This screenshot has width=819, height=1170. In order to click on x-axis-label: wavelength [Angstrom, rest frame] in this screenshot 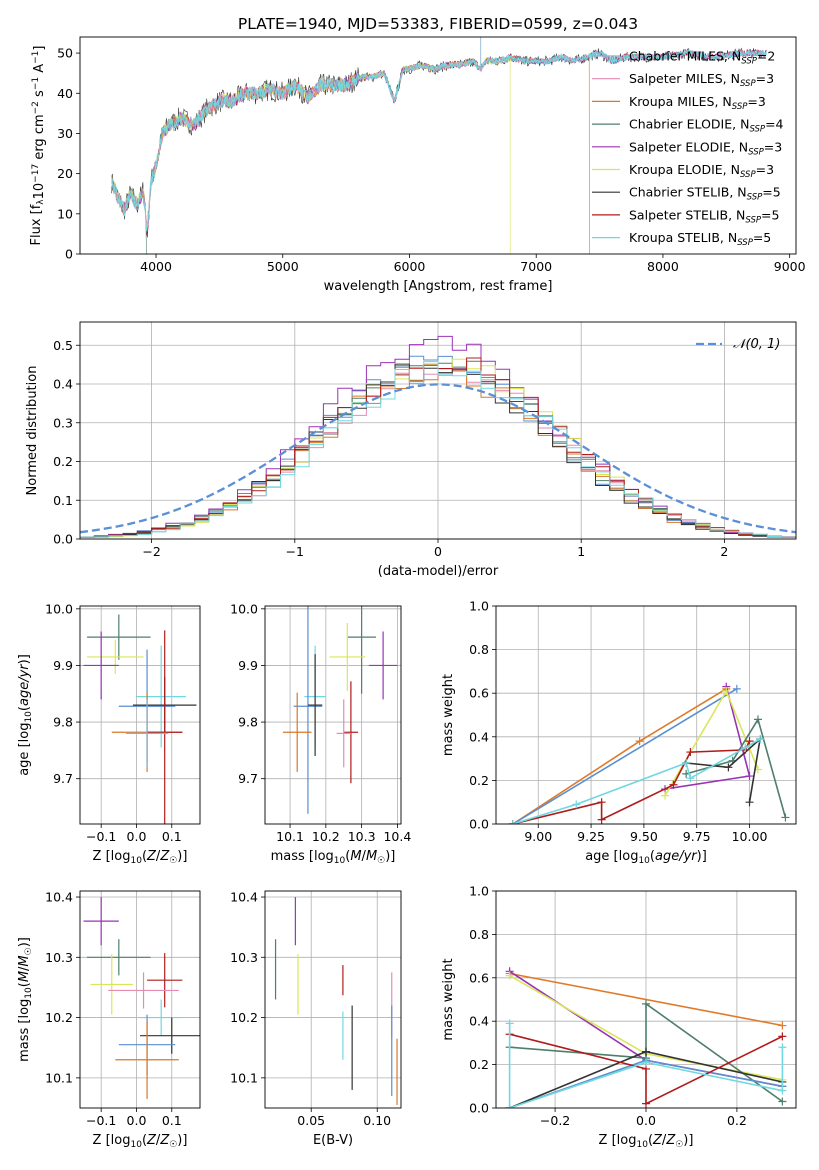, I will do `click(438, 286)`.